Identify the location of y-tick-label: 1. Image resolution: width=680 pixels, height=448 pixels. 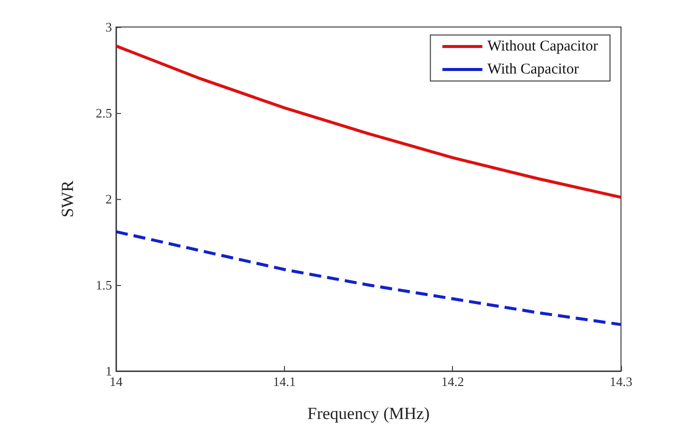
(109, 371).